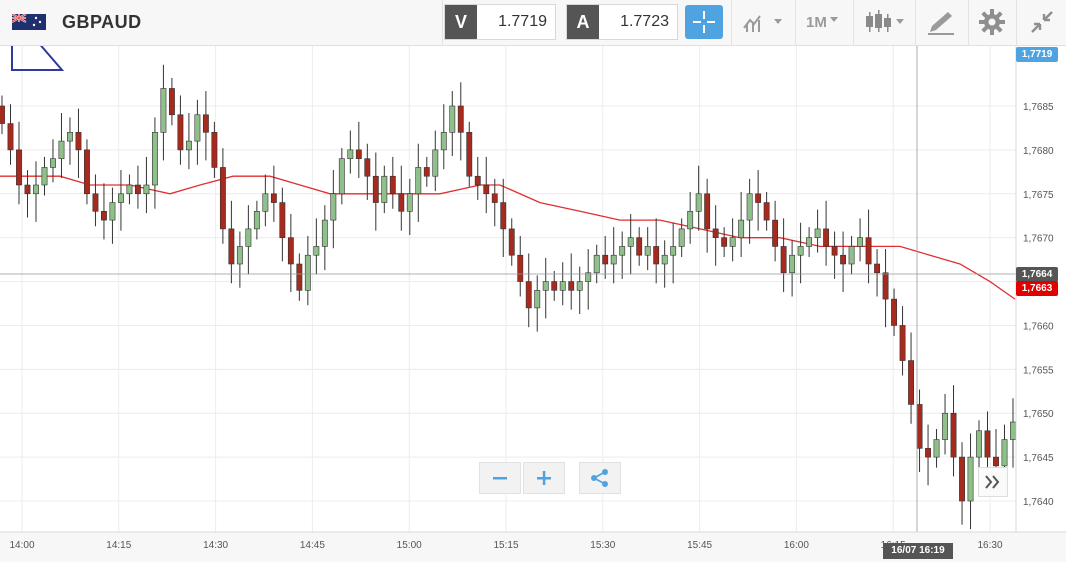 Image resolution: width=1066 pixels, height=562 pixels. I want to click on settings-button, so click(992, 22).